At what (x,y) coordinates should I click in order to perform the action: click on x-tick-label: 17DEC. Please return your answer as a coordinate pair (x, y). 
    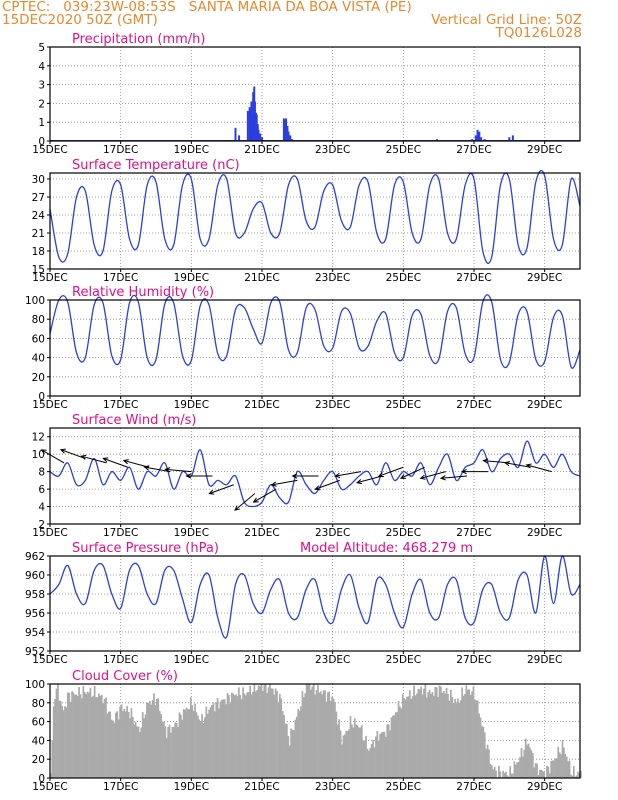
    Looking at the image, I should click on (120, 533).